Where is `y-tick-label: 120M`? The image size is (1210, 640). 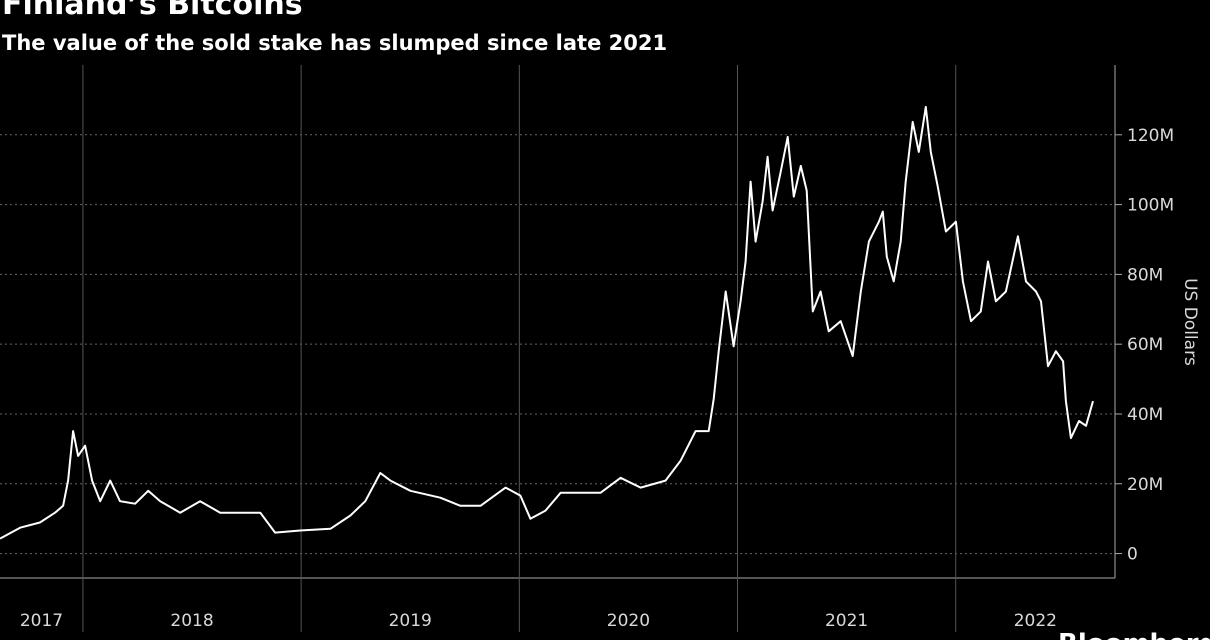
y-tick-label: 120M is located at coordinates (1150, 136).